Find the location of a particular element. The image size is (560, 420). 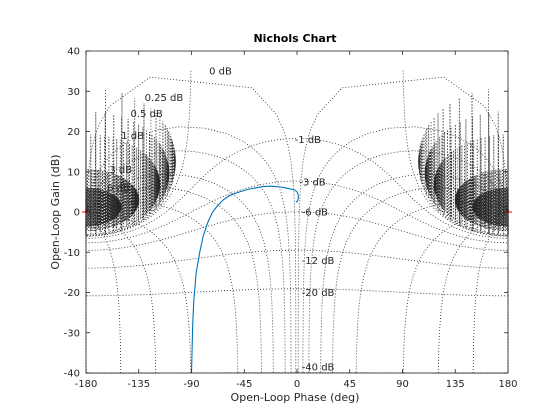

y-axis-label: Open-Loop Gain (dB) is located at coordinates (55, 211).